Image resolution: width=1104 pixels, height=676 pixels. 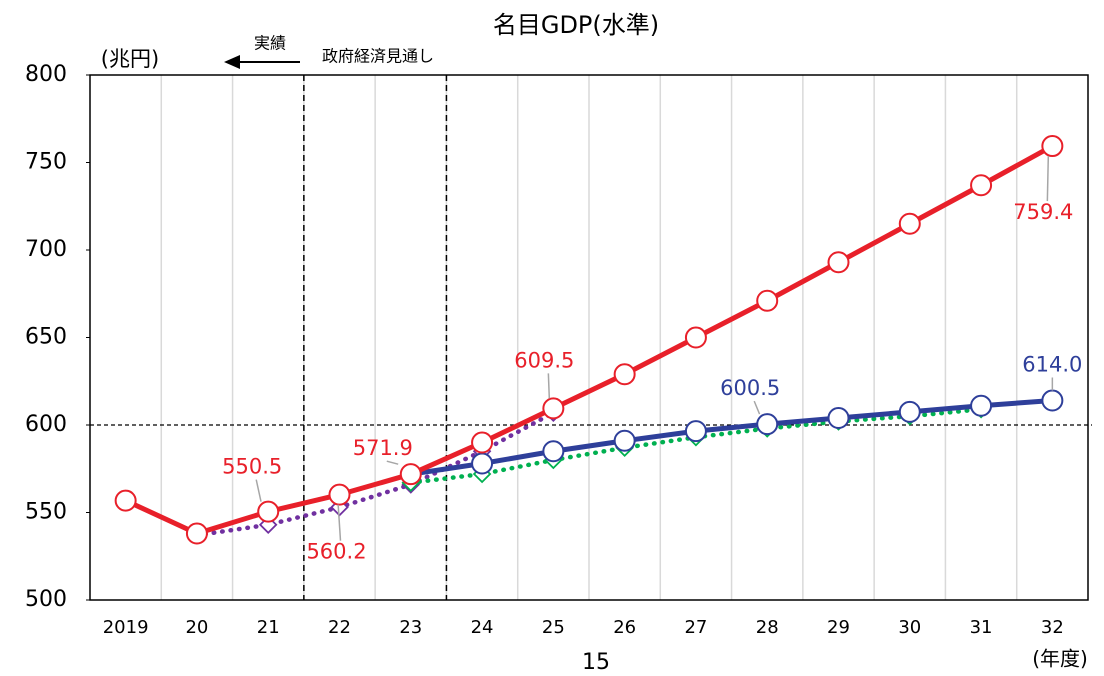 What do you see at coordinates (270, 43) in the screenshot?
I see `annotation-left: 実績` at bounding box center [270, 43].